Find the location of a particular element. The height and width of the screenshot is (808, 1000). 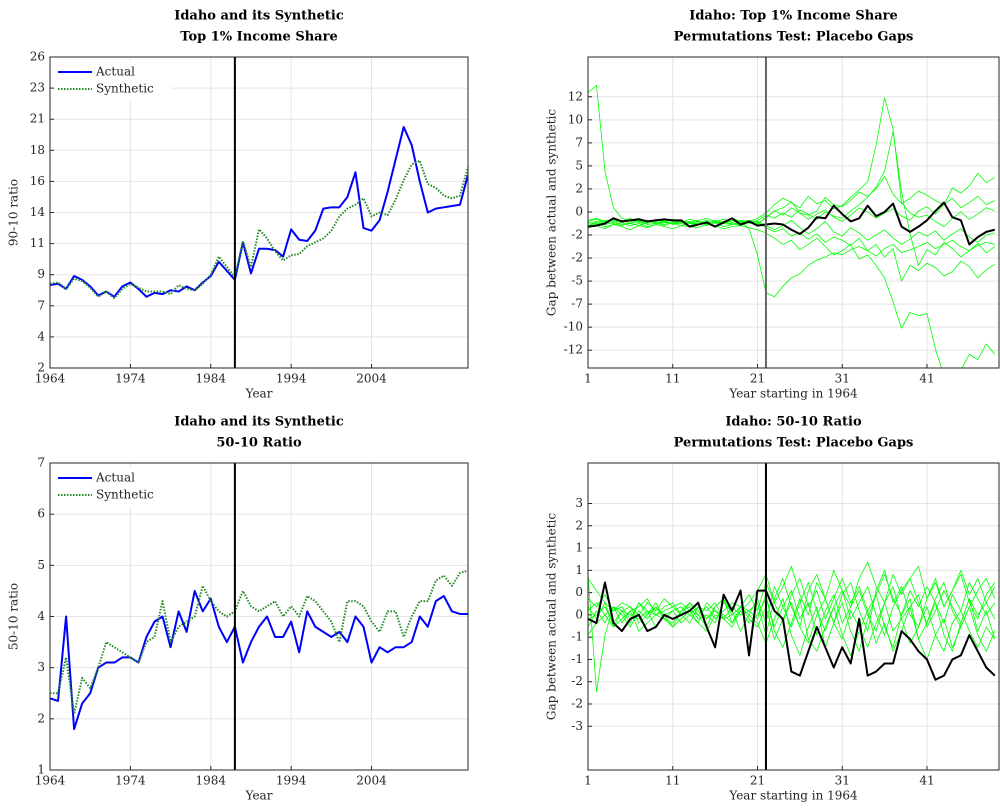

y-tick-label: -5 is located at coordinates (577, 281).